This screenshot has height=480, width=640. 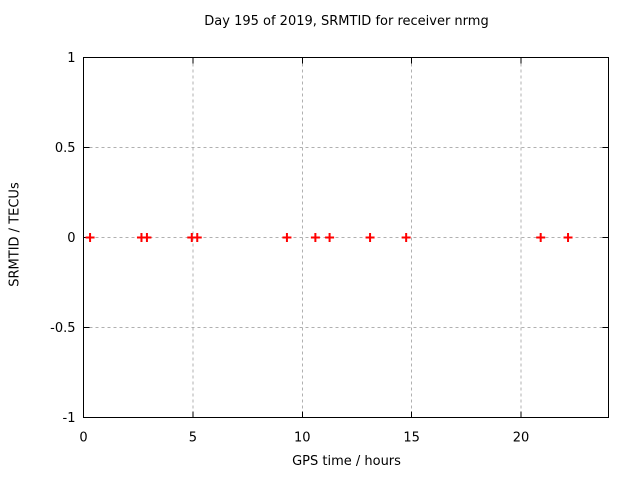 I want to click on y-tick-label: 0, so click(x=71, y=238).